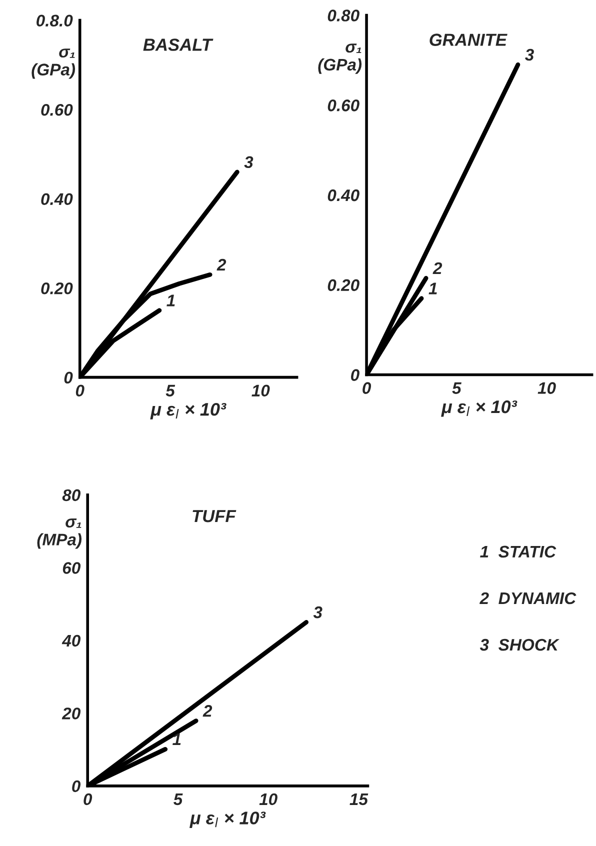 The width and height of the screenshot is (596, 846). I want to click on text: 2 DYNAMIC, so click(528, 598).